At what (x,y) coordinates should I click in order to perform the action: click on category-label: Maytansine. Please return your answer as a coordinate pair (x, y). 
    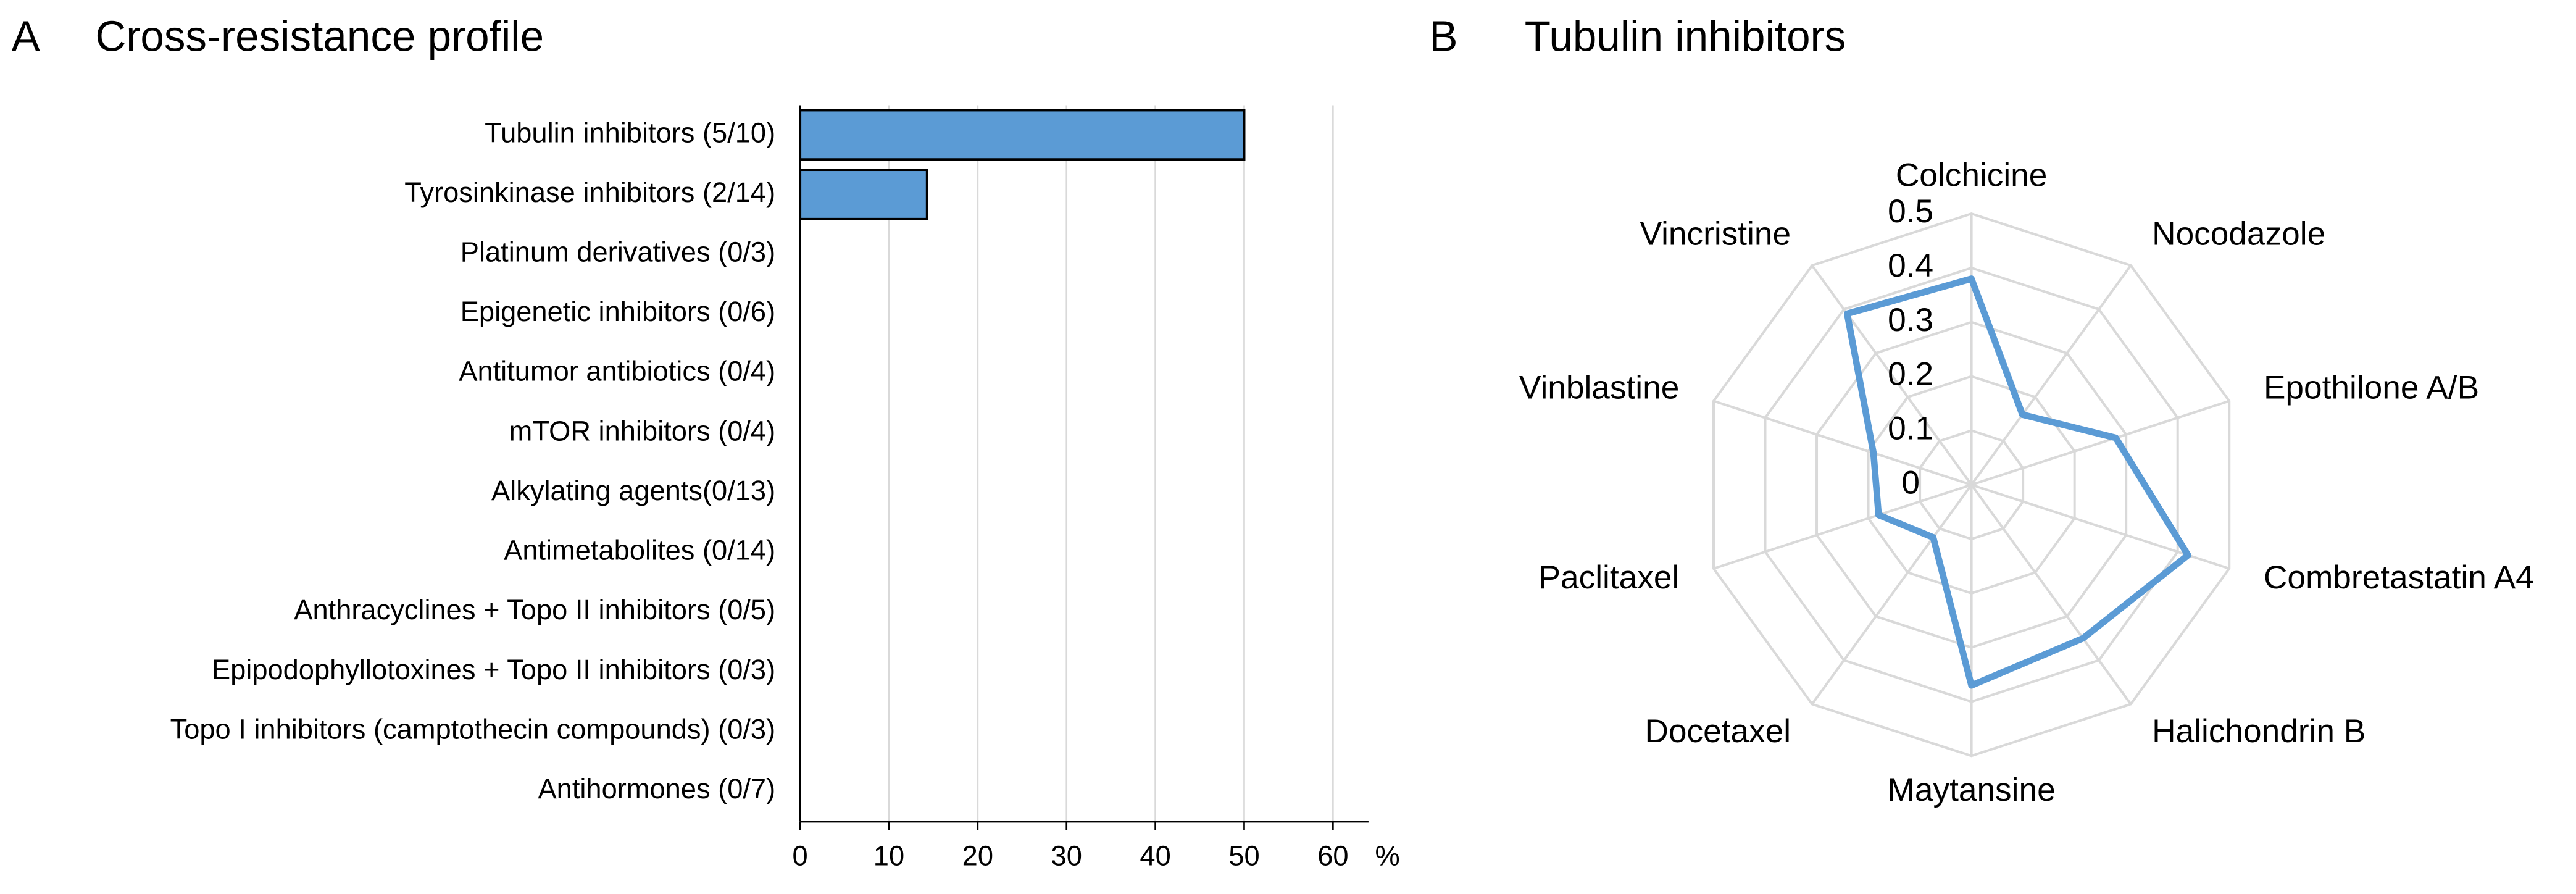
    Looking at the image, I should click on (1972, 790).